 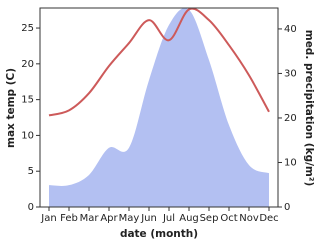 What do you see at coordinates (209, 218) in the screenshot?
I see `x-tick-label: Sep` at bounding box center [209, 218].